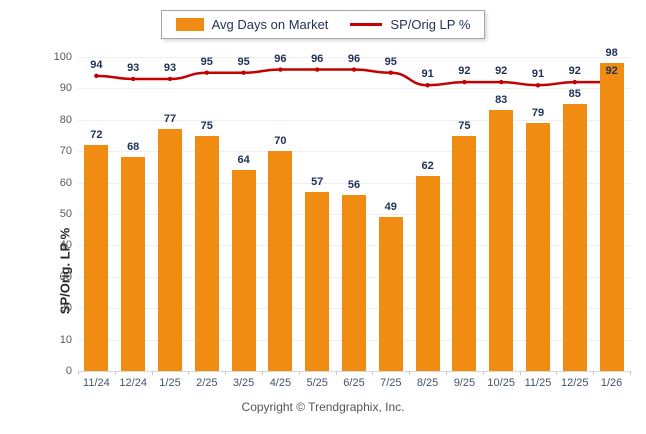 The width and height of the screenshot is (646, 434). I want to click on y-axis-tick-label: 50, so click(65, 214).